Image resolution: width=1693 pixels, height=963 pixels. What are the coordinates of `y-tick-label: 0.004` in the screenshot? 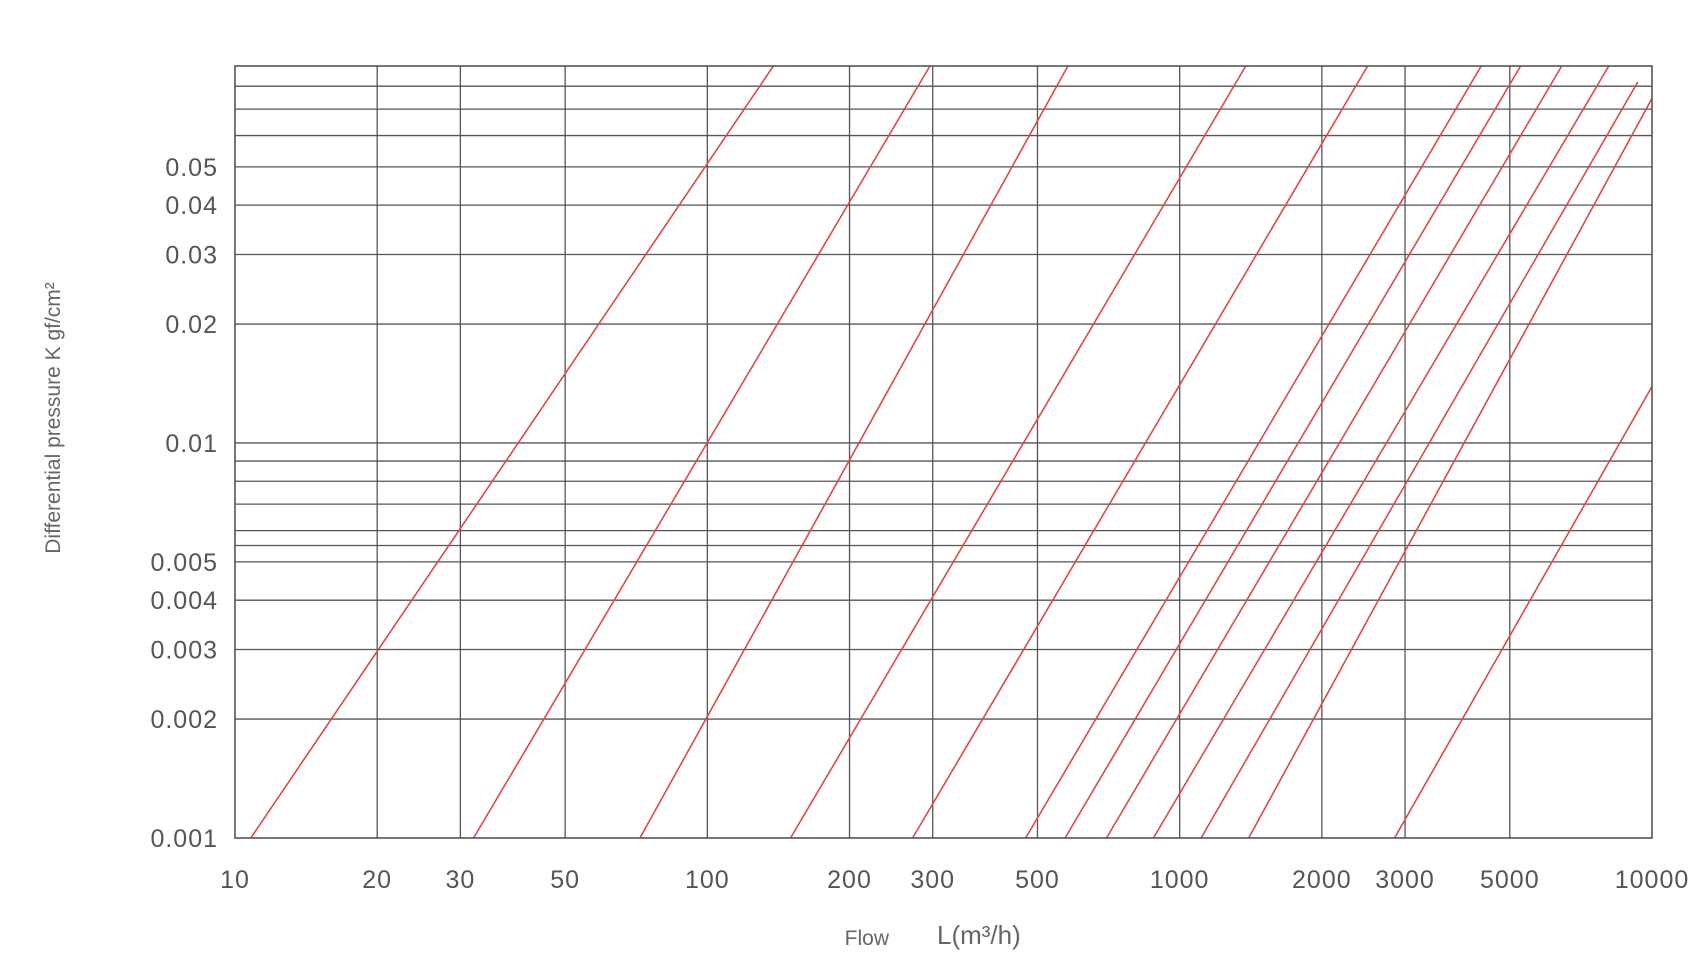 It's located at (184, 601).